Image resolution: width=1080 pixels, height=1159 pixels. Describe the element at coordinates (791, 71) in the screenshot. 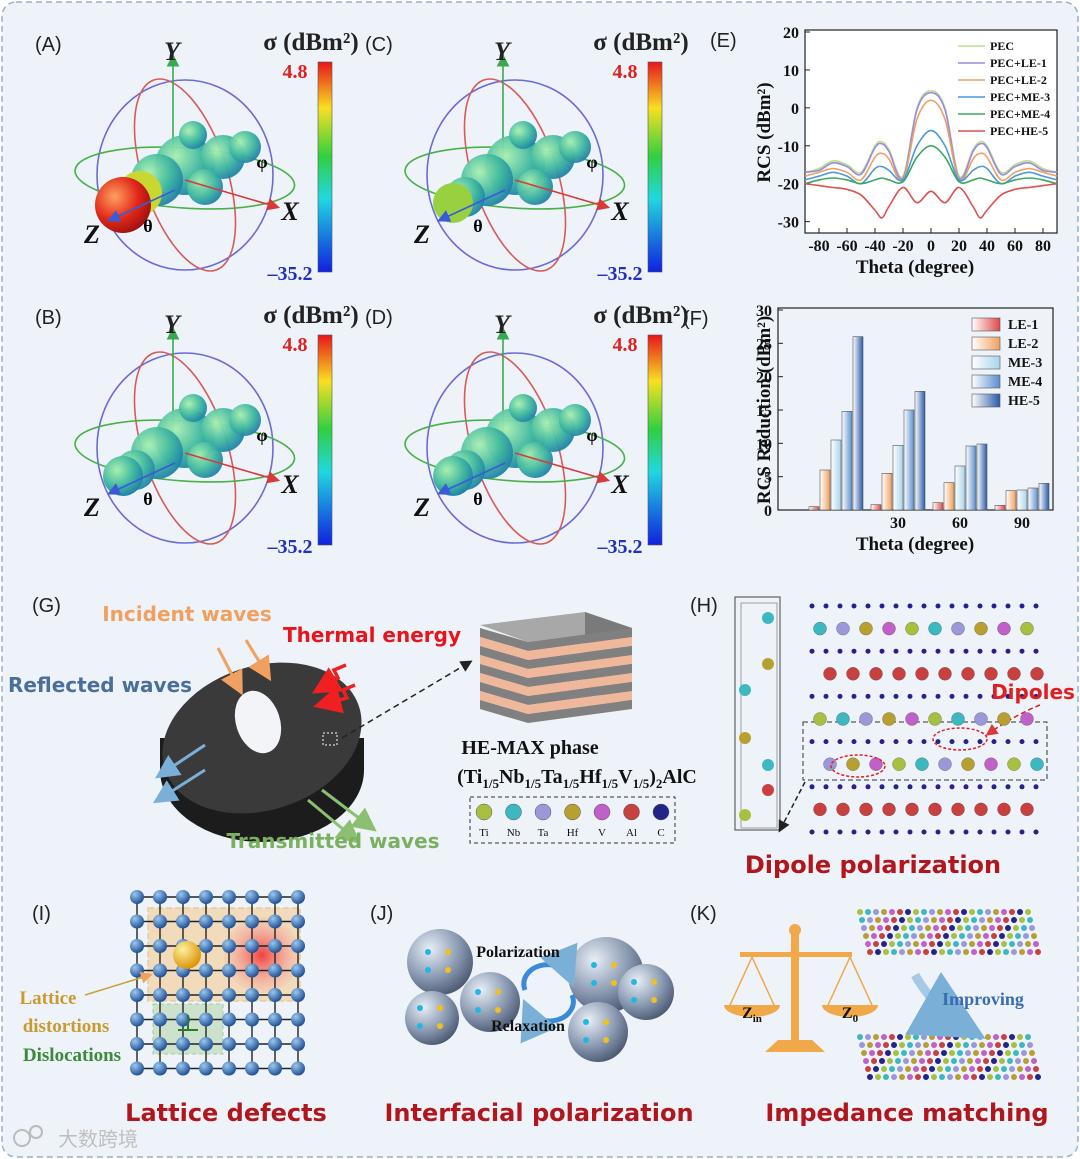

I see `y-tick-label: 10` at that location.